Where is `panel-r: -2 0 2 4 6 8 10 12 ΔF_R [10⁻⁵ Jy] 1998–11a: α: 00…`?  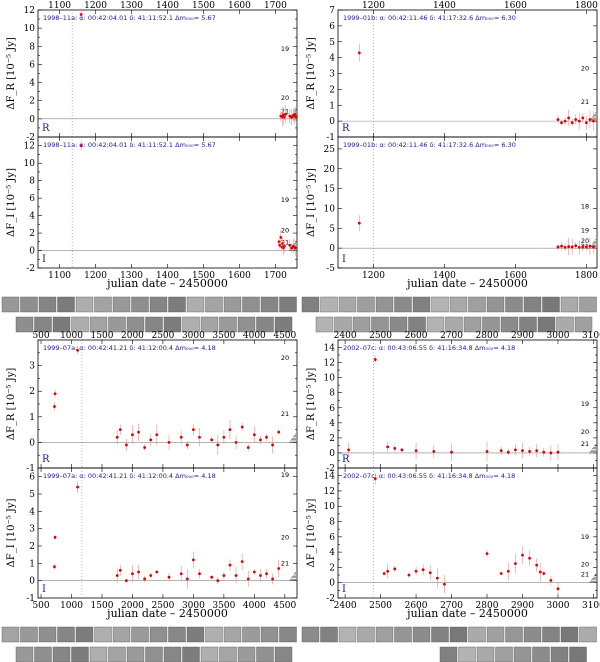
panel-r: -2 0 2 4 6 8 10 12 ΔF_R [10⁻⁵ Jy] 1998–11a: α: 00… is located at coordinates (152, 74).